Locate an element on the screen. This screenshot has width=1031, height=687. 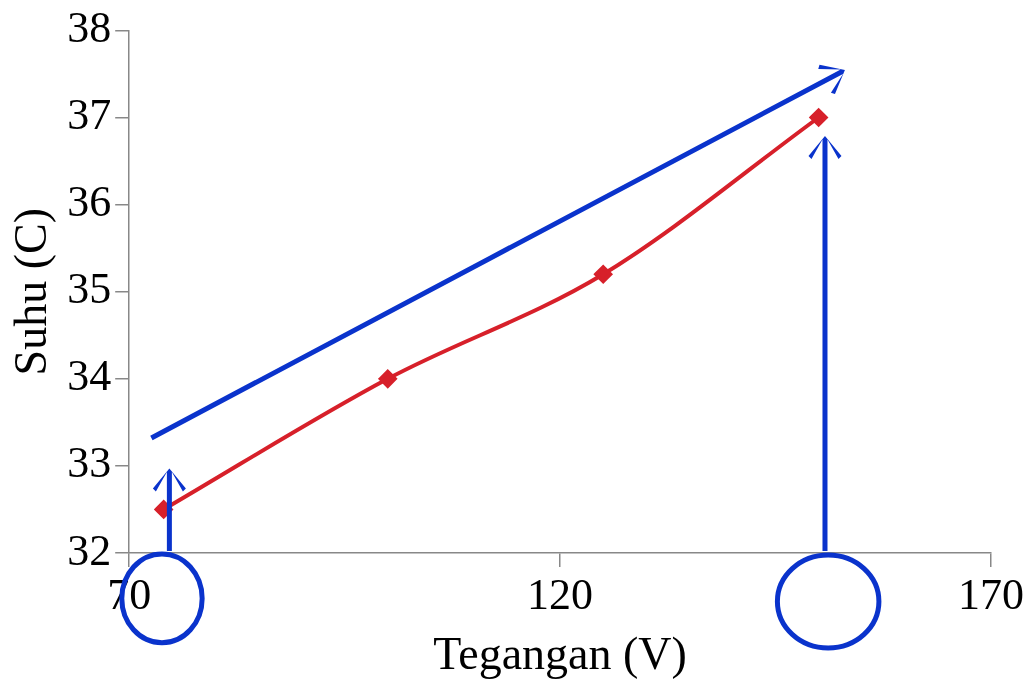
y-tick-label: 38 is located at coordinates (89, 27).